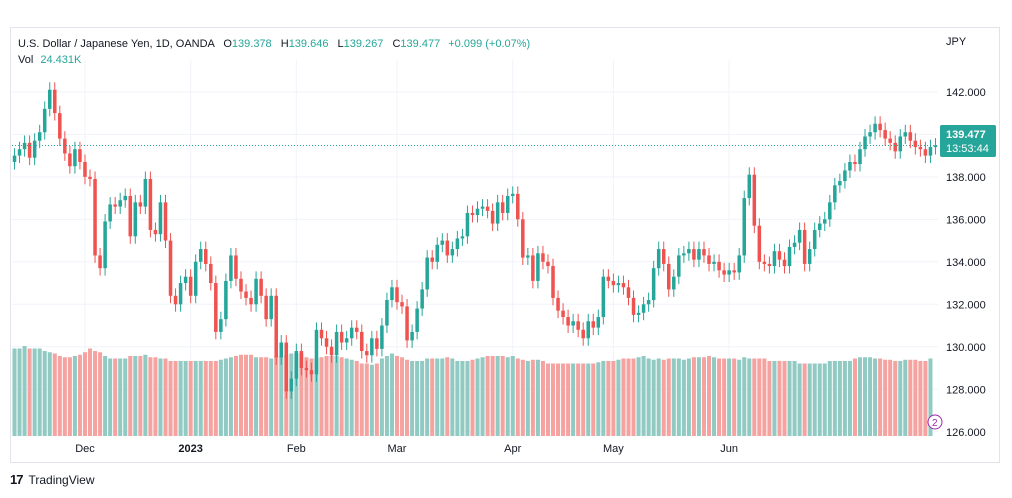  What do you see at coordinates (966, 348) in the screenshot?
I see `y-tick-label: 130.000` at bounding box center [966, 348].